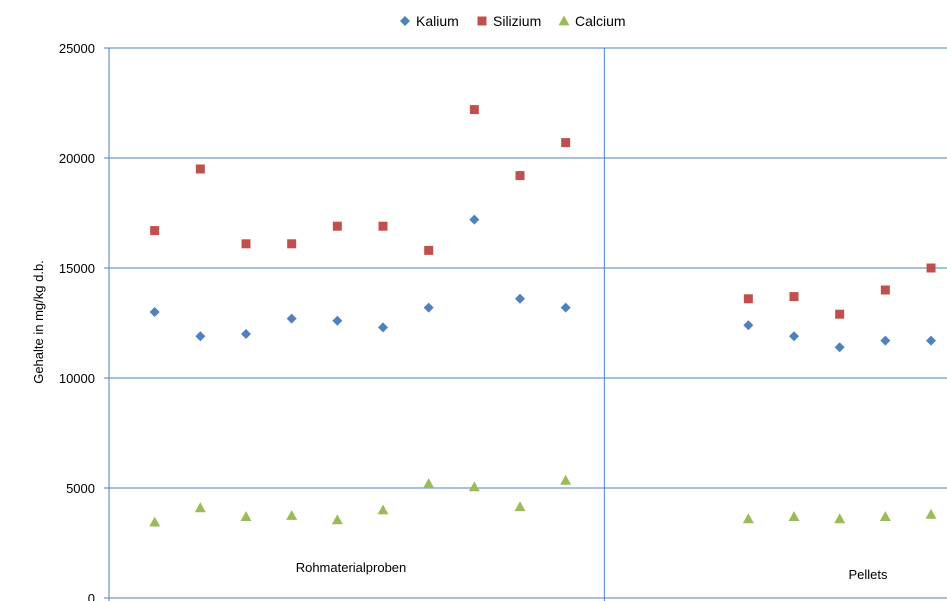  Describe the element at coordinates (77, 378) in the screenshot. I see `y-tick-label-2: 10000` at that location.